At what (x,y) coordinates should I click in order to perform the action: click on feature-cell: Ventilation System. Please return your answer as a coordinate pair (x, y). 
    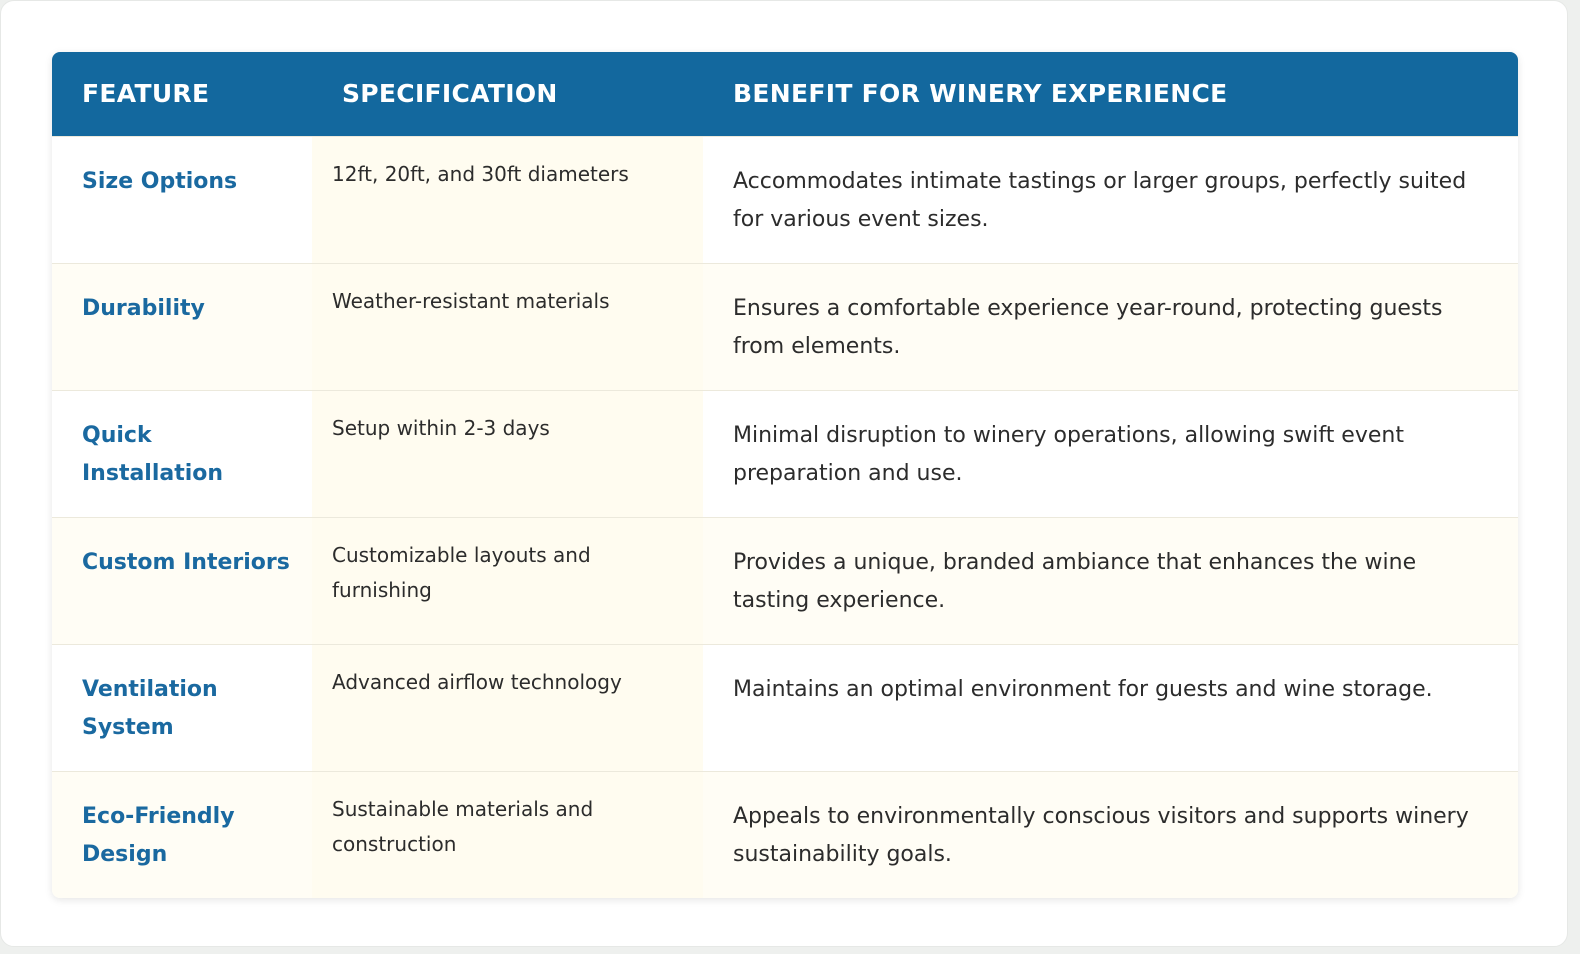
    Looking at the image, I should click on (150, 708).